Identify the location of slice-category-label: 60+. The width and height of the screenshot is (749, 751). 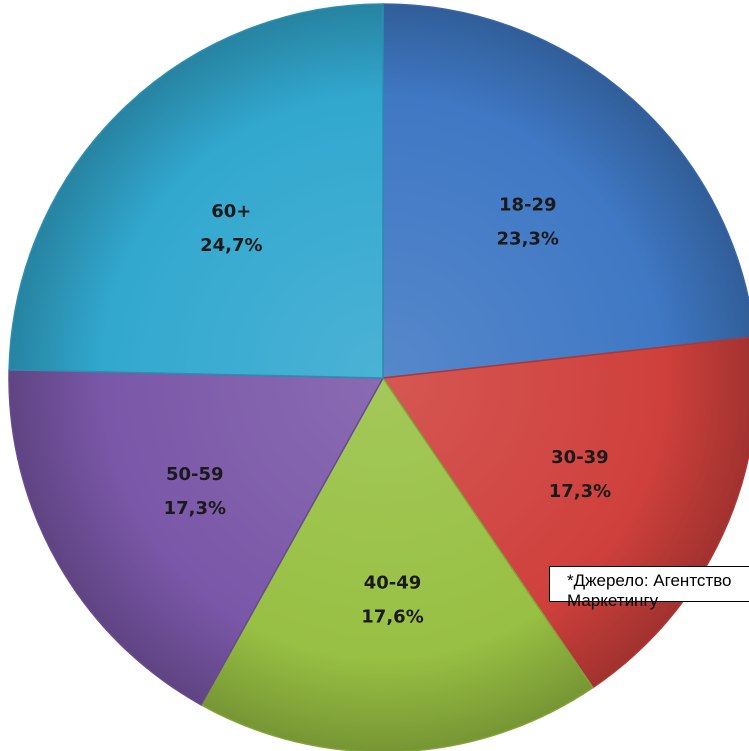
(231, 211).